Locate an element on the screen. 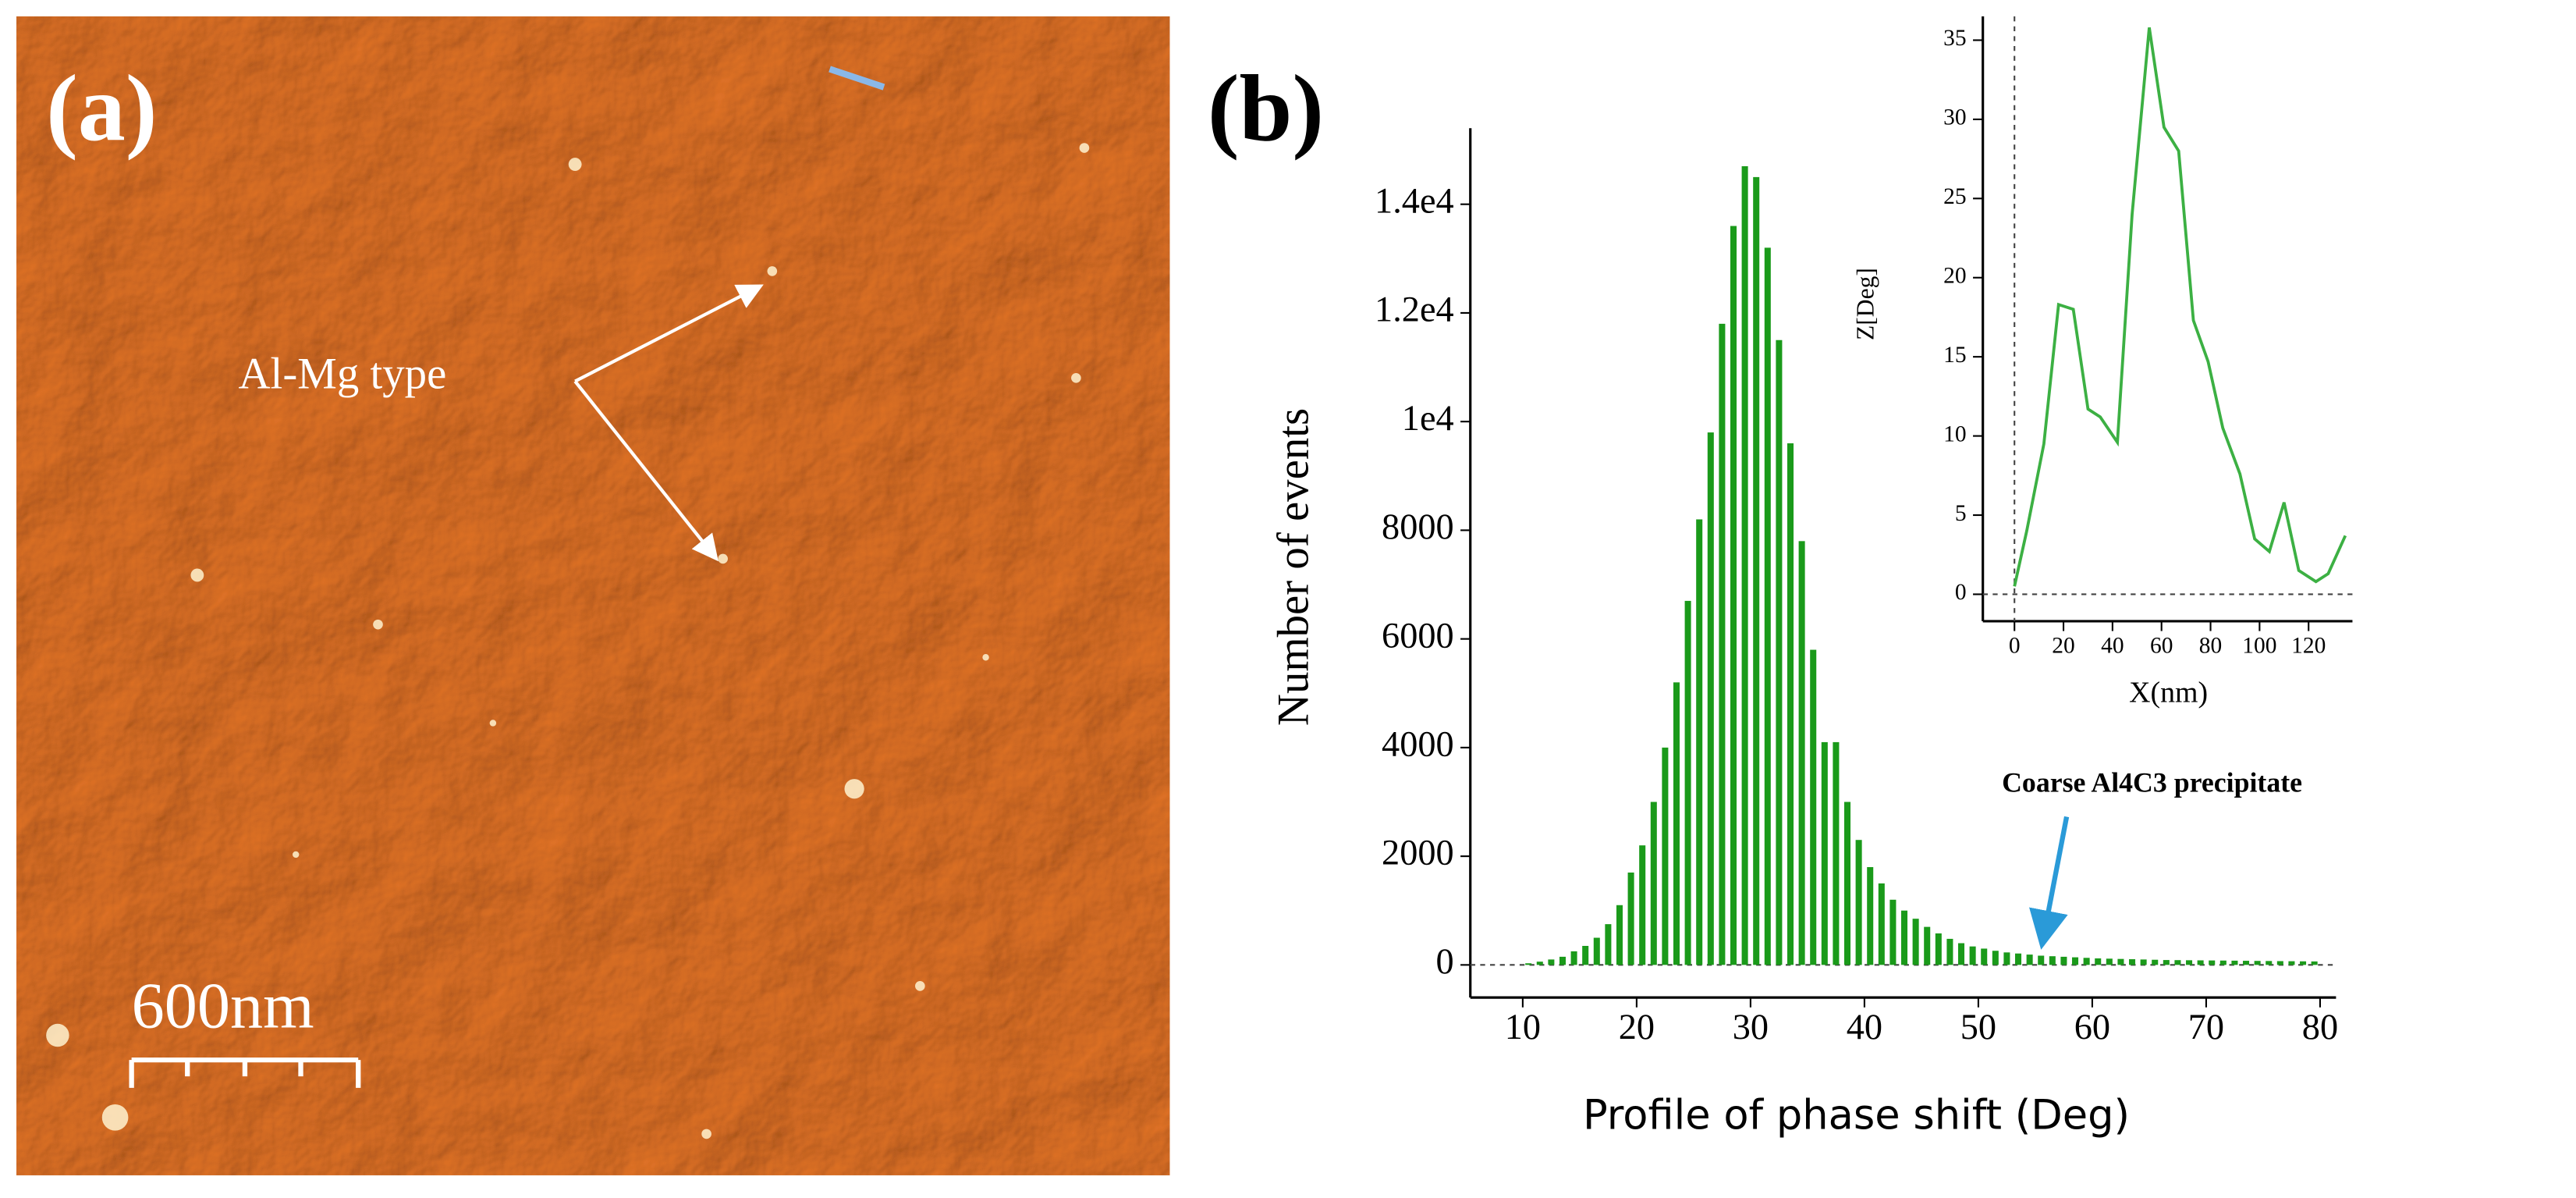  y-tick-label: 8000 is located at coordinates (1418, 527).